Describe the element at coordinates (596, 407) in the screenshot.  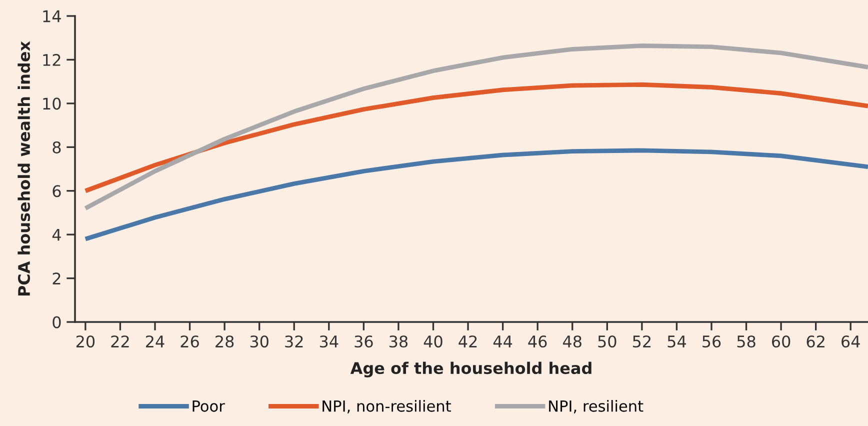
I see `legend-label: NPI, resilient` at that location.